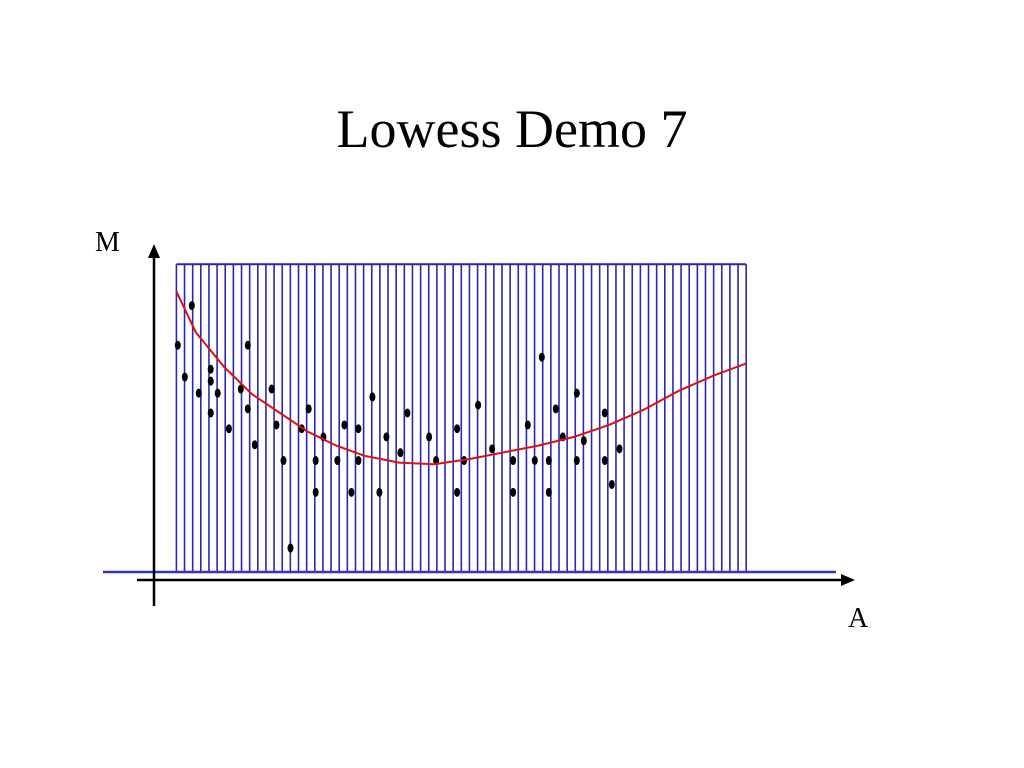 The image size is (1024, 768). Describe the element at coordinates (107, 242) in the screenshot. I see `y-axis-label: M` at that location.